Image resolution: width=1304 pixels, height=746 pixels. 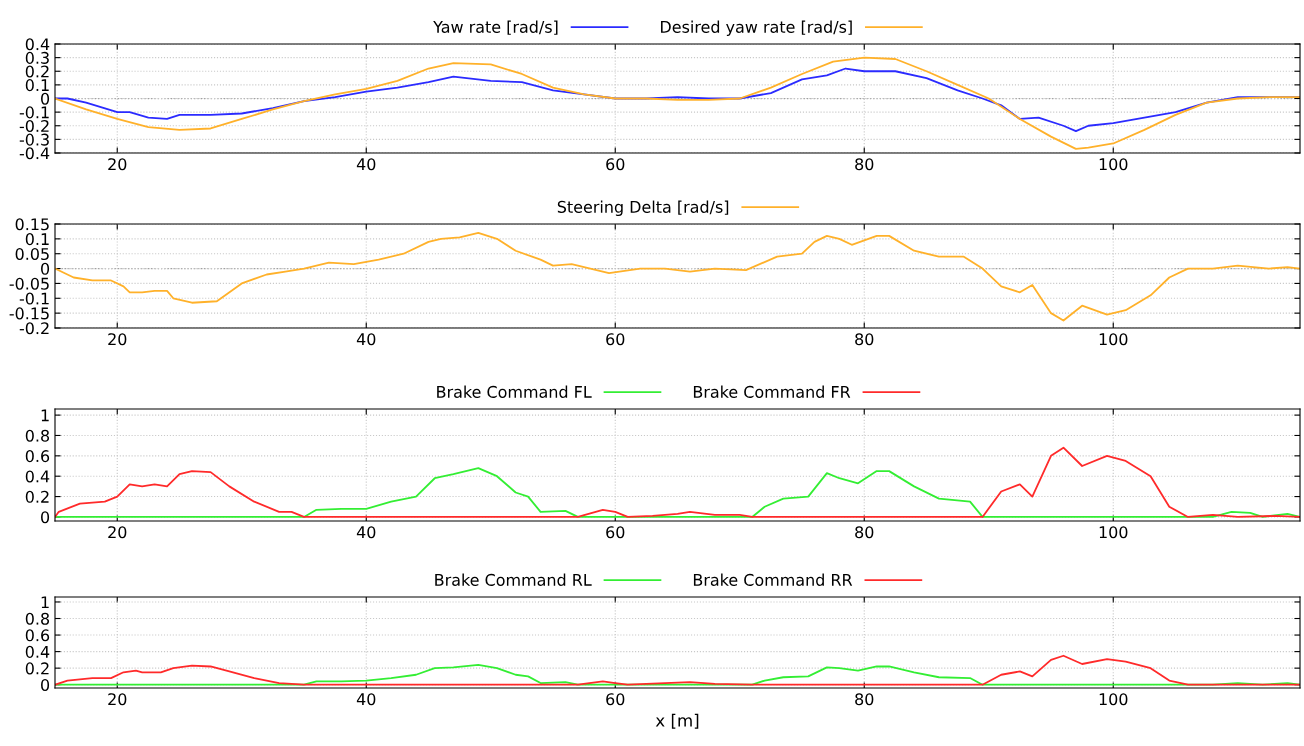 What do you see at coordinates (756, 28) in the screenshot?
I see `legend-label: Desired yaw rate [rad/s]` at bounding box center [756, 28].